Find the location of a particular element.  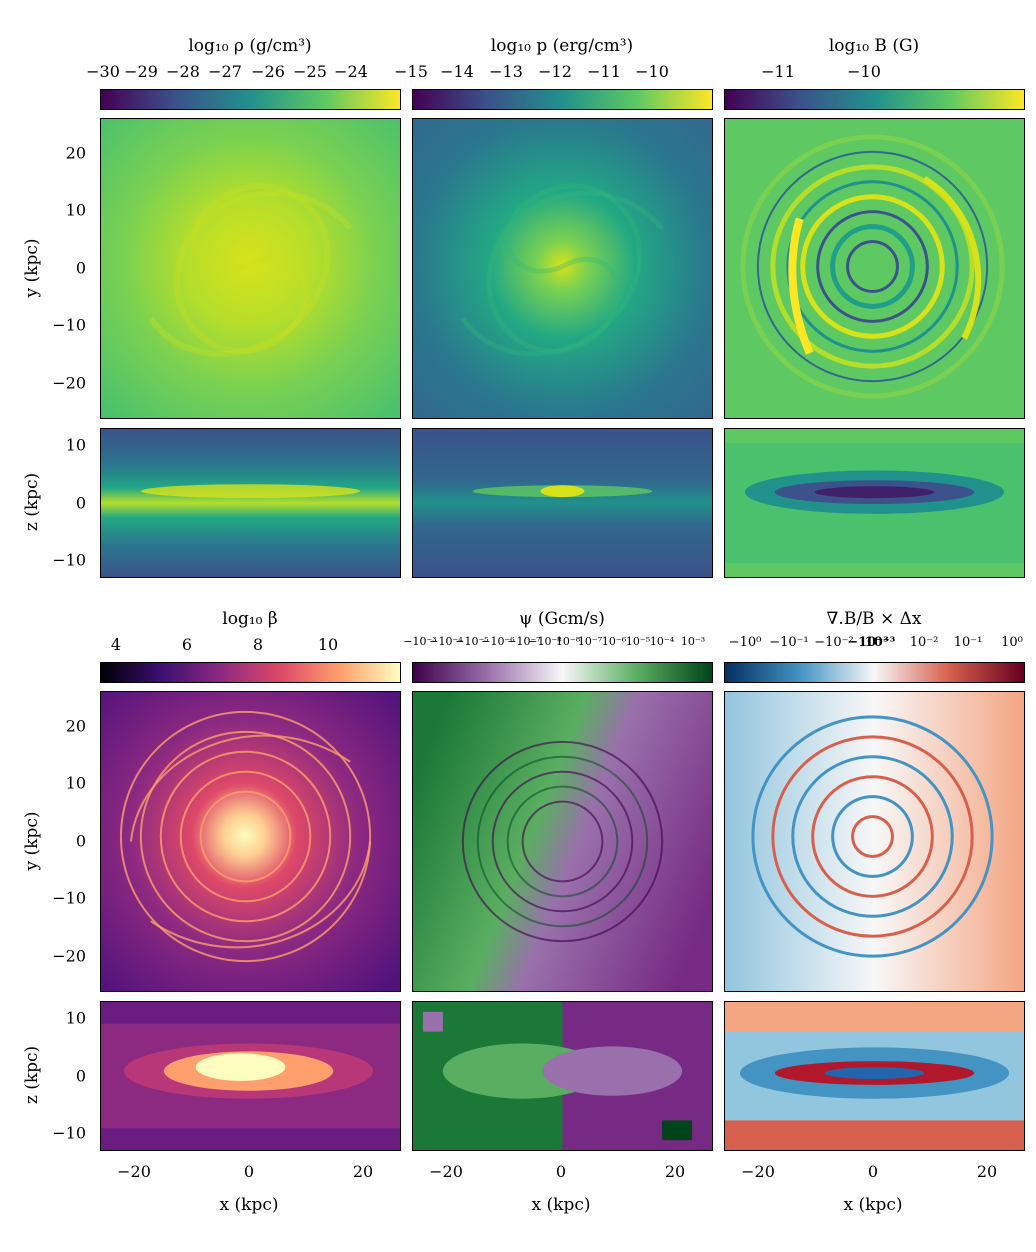

pressure-face-on-map is located at coordinates (562, 268).